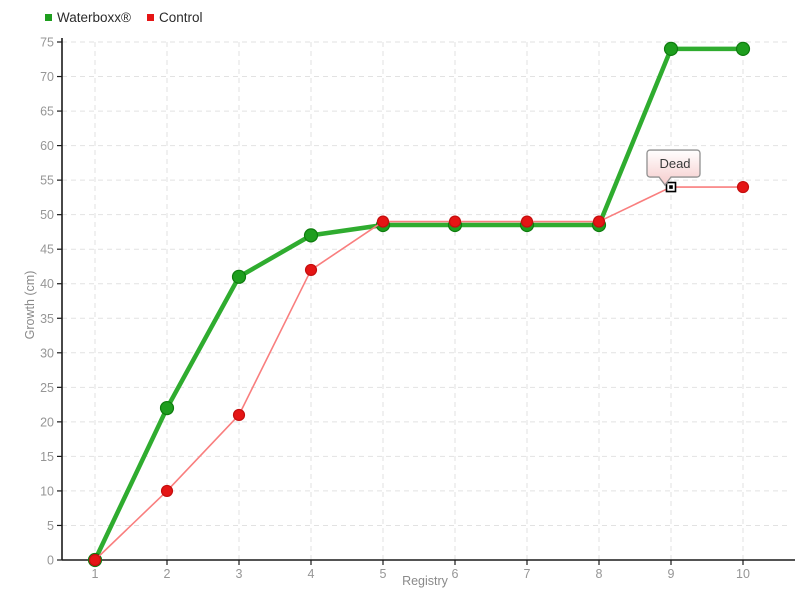 The image size is (800, 600). Describe the element at coordinates (47, 457) in the screenshot. I see `y-tick-label: 15` at that location.